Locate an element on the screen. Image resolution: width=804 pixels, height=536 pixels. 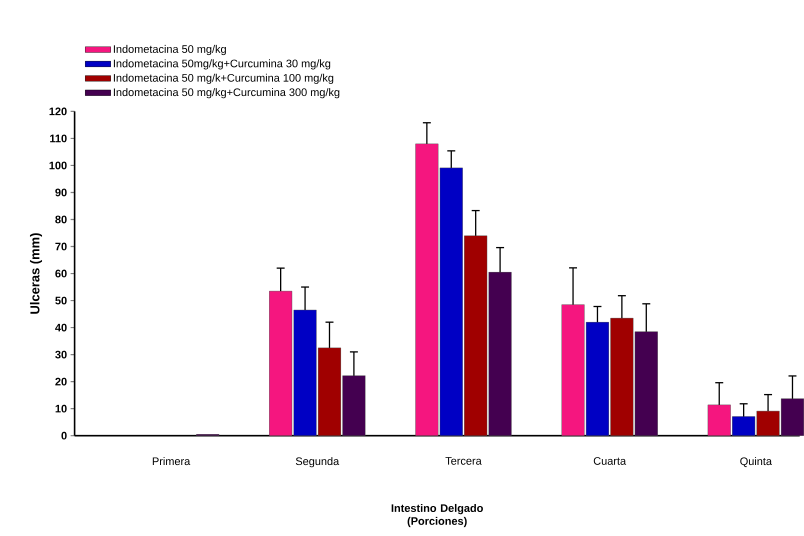
x-axis-title: Intestino Delgado (Porciones) is located at coordinates (437, 516).